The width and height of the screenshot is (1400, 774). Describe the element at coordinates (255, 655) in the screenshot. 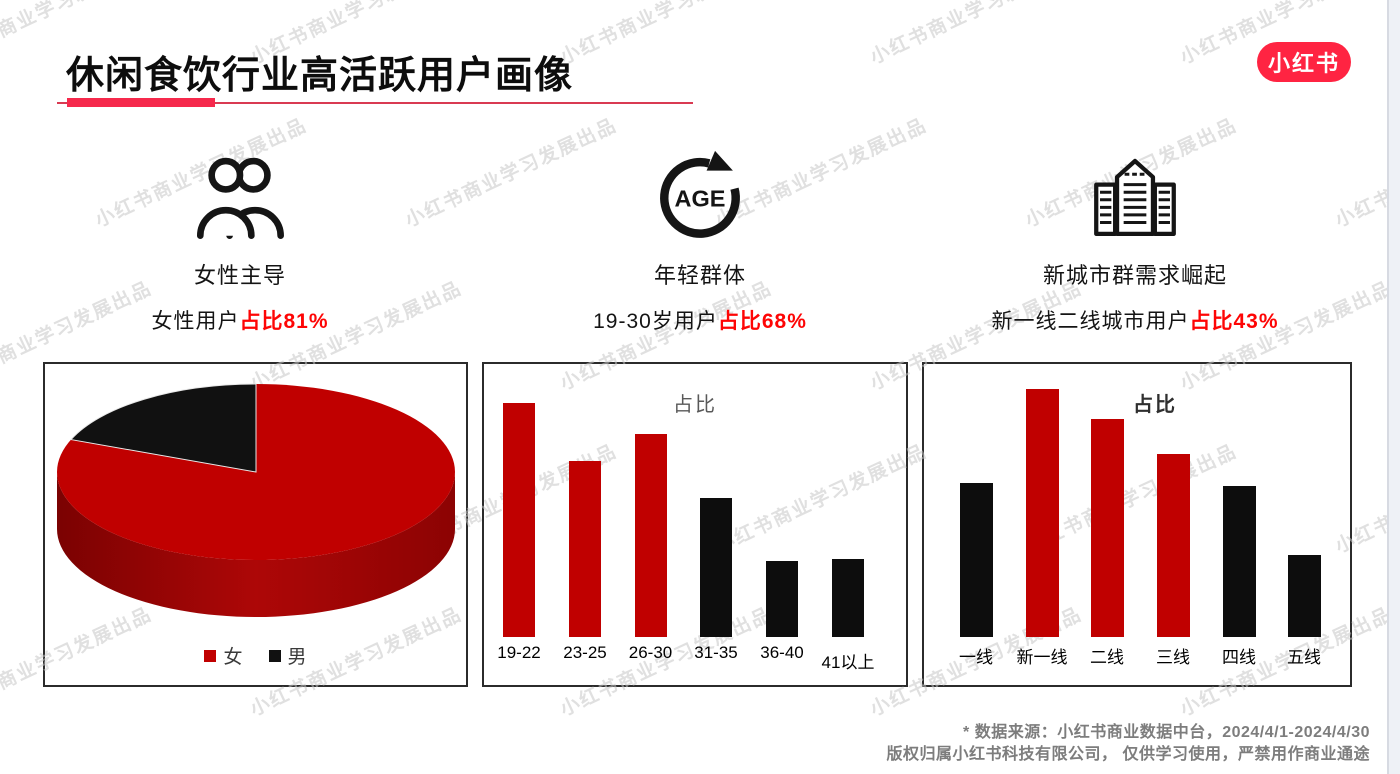

I see `pie-legend: 女男` at that location.